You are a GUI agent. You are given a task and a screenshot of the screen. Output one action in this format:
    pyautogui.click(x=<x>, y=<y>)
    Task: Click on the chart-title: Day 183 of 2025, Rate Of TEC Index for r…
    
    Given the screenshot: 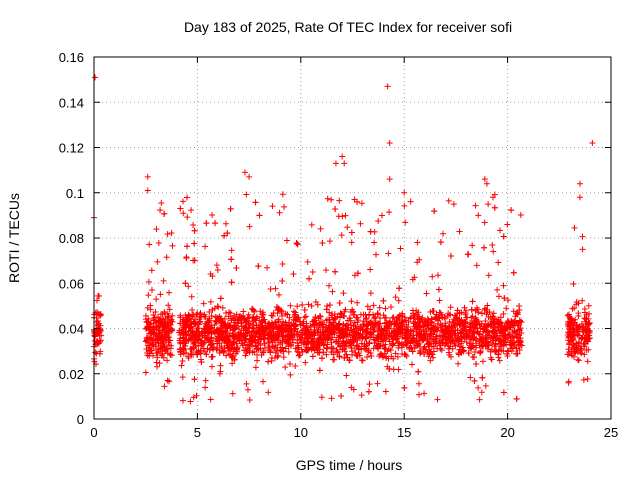 What is the action you would take?
    pyautogui.click(x=348, y=27)
    